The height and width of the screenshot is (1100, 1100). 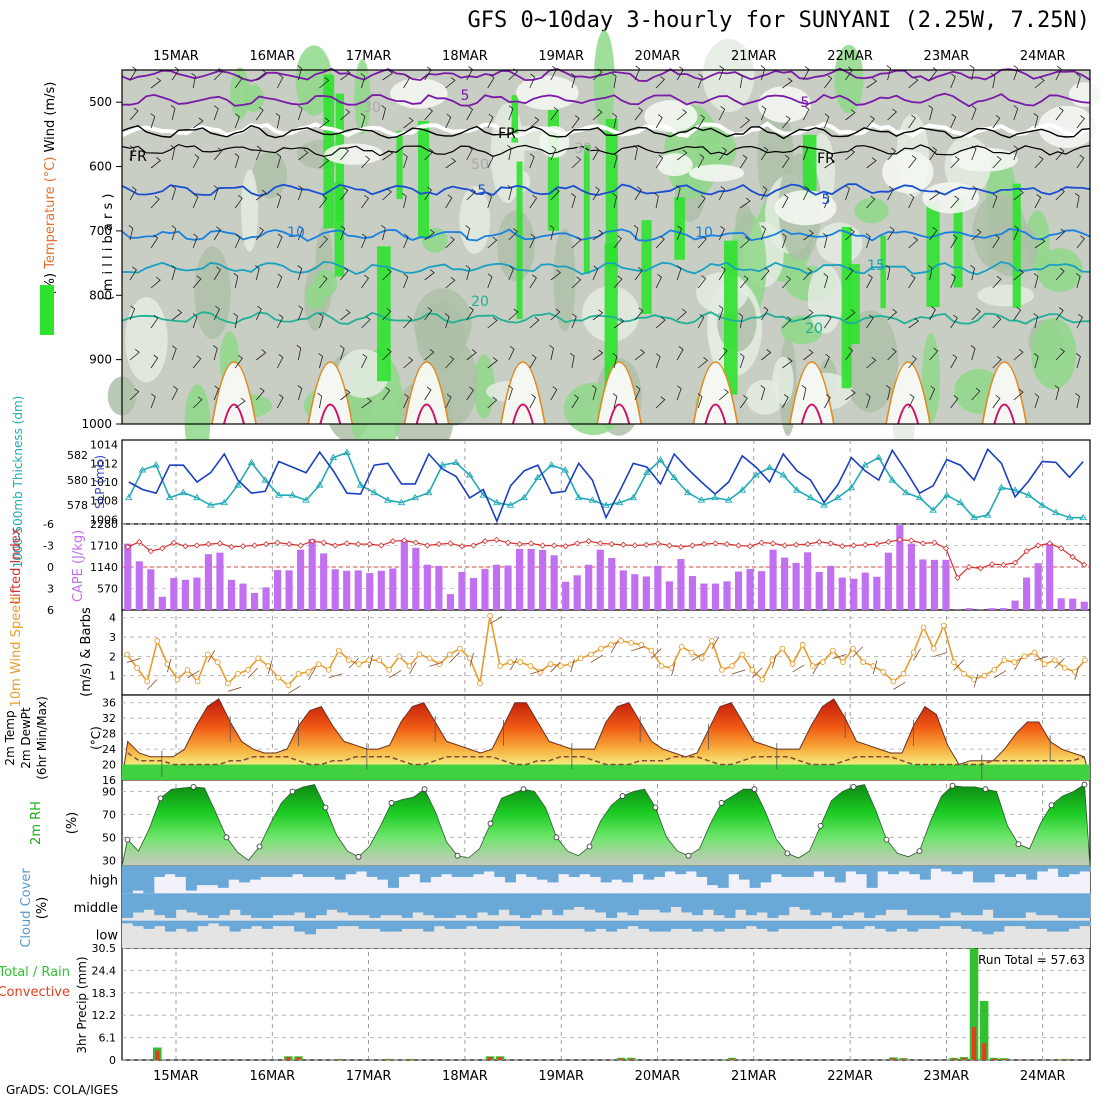 I want to click on panel-frame-slp, so click(x=606, y=482).